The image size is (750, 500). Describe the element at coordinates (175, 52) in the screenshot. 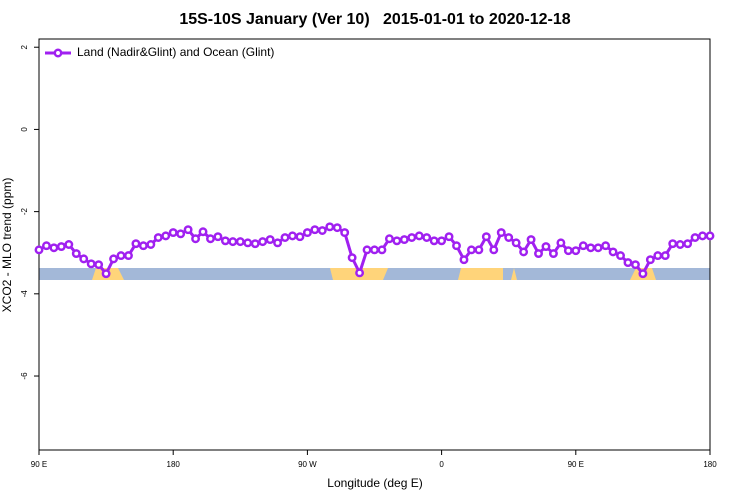

I see `legend-label: Land (Nadir&Glint) and Ocean (Glint)` at that location.